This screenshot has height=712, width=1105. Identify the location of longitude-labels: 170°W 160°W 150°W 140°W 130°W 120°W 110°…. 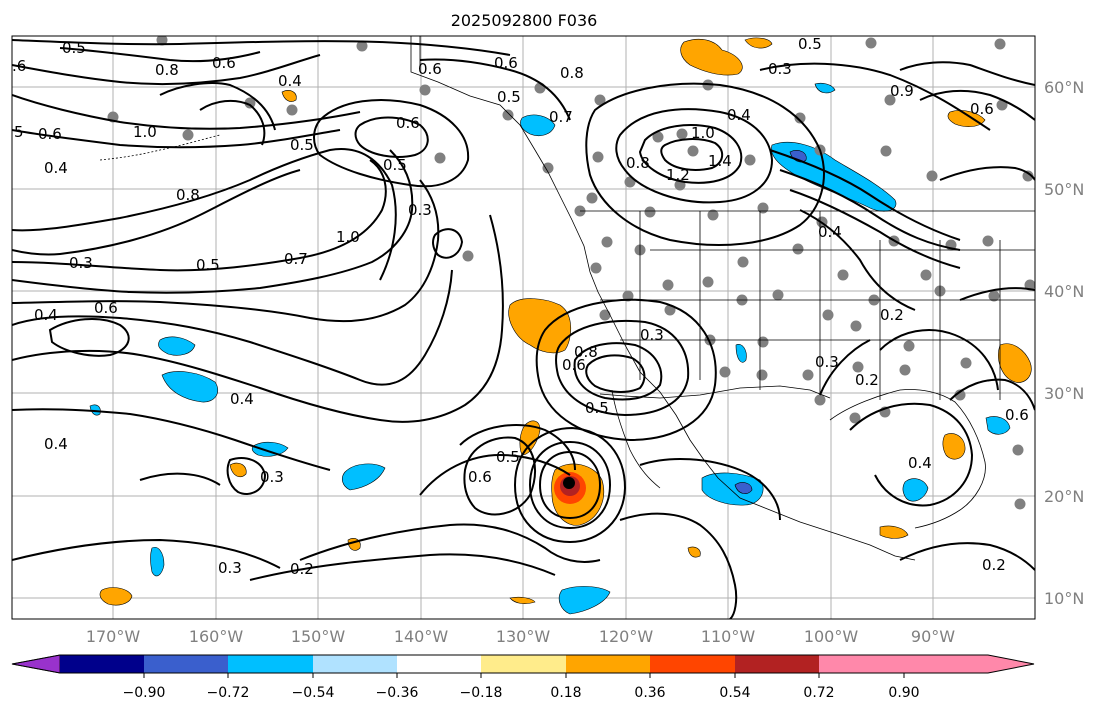
(520, 636).